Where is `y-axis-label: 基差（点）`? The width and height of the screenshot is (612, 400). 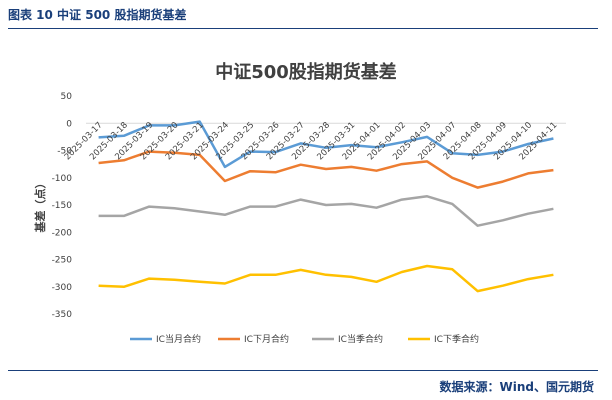
y-axis-label: 基差（点） is located at coordinates (40, 206).